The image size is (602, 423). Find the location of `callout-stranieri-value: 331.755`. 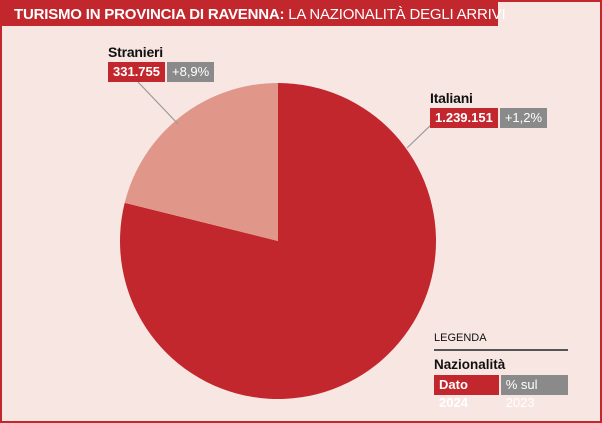

callout-stranieri-value: 331.755 is located at coordinates (136, 72).